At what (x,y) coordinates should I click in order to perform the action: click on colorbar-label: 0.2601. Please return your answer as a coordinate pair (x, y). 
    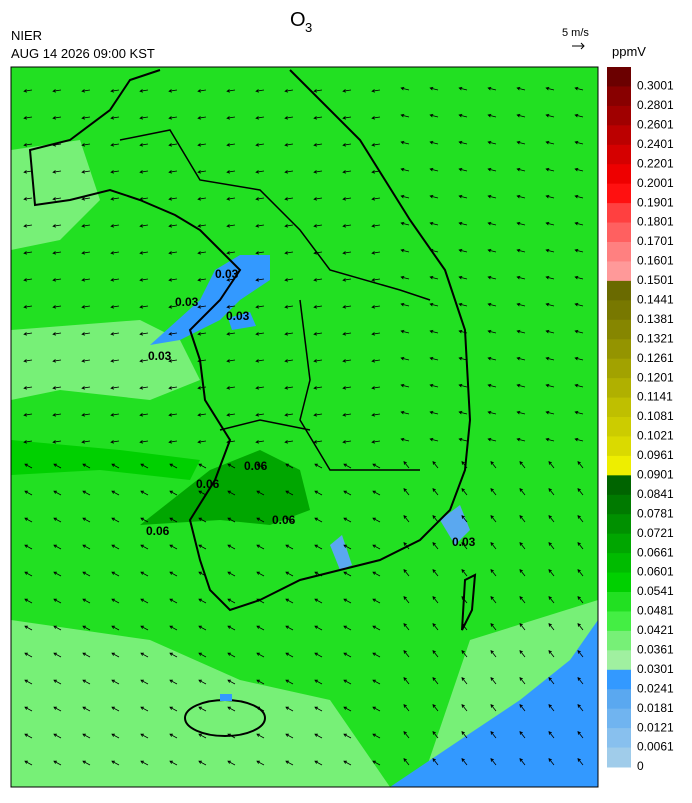
    Looking at the image, I should click on (655, 125).